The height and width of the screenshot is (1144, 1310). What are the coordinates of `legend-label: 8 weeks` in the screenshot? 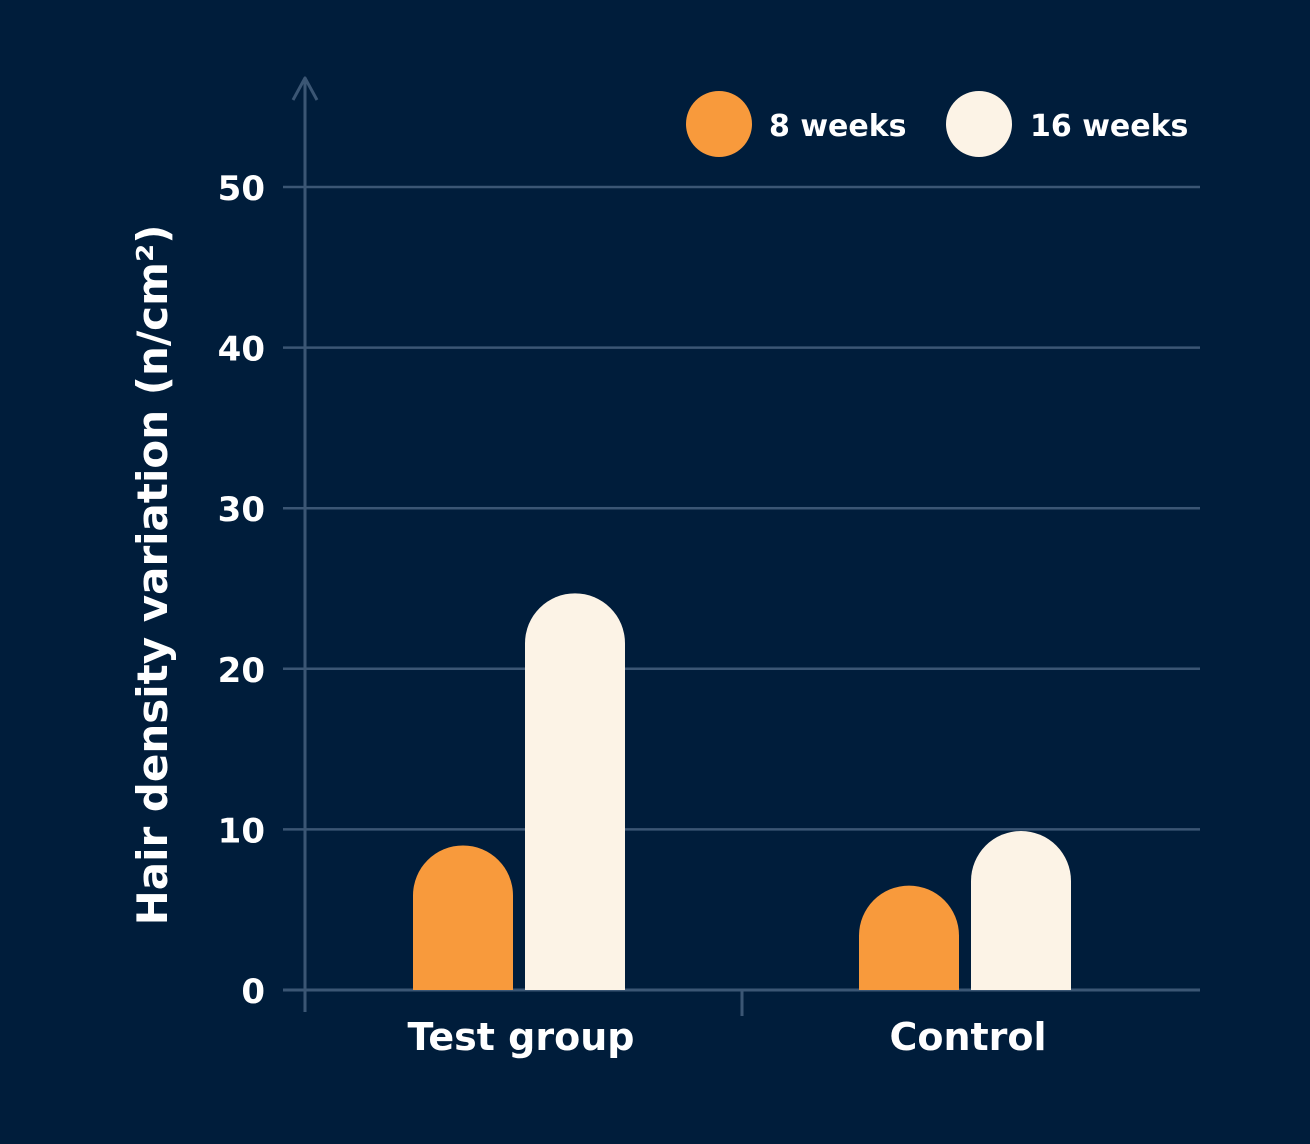 It's located at (838, 126).